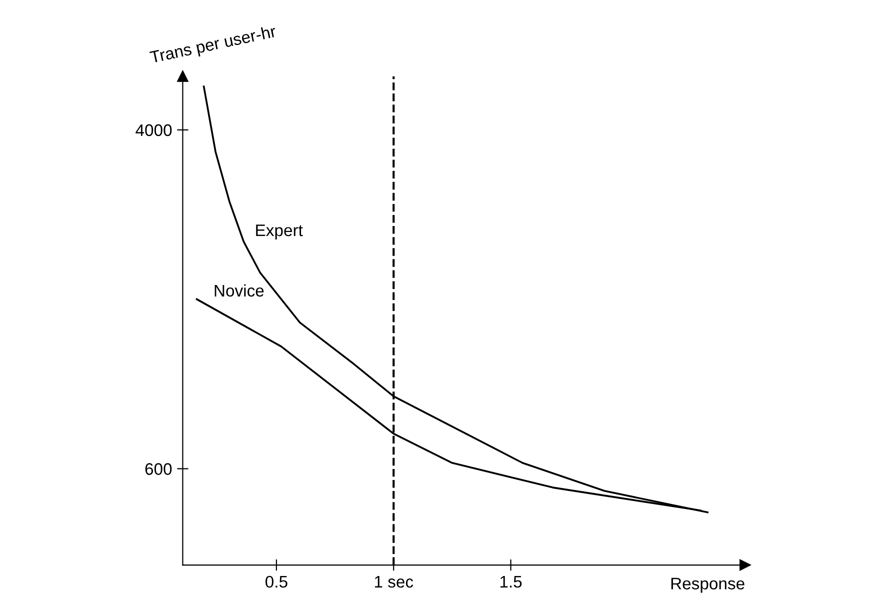 The width and height of the screenshot is (887, 596). What do you see at coordinates (154, 130) in the screenshot?
I see `y-tick-label: 4000` at bounding box center [154, 130].